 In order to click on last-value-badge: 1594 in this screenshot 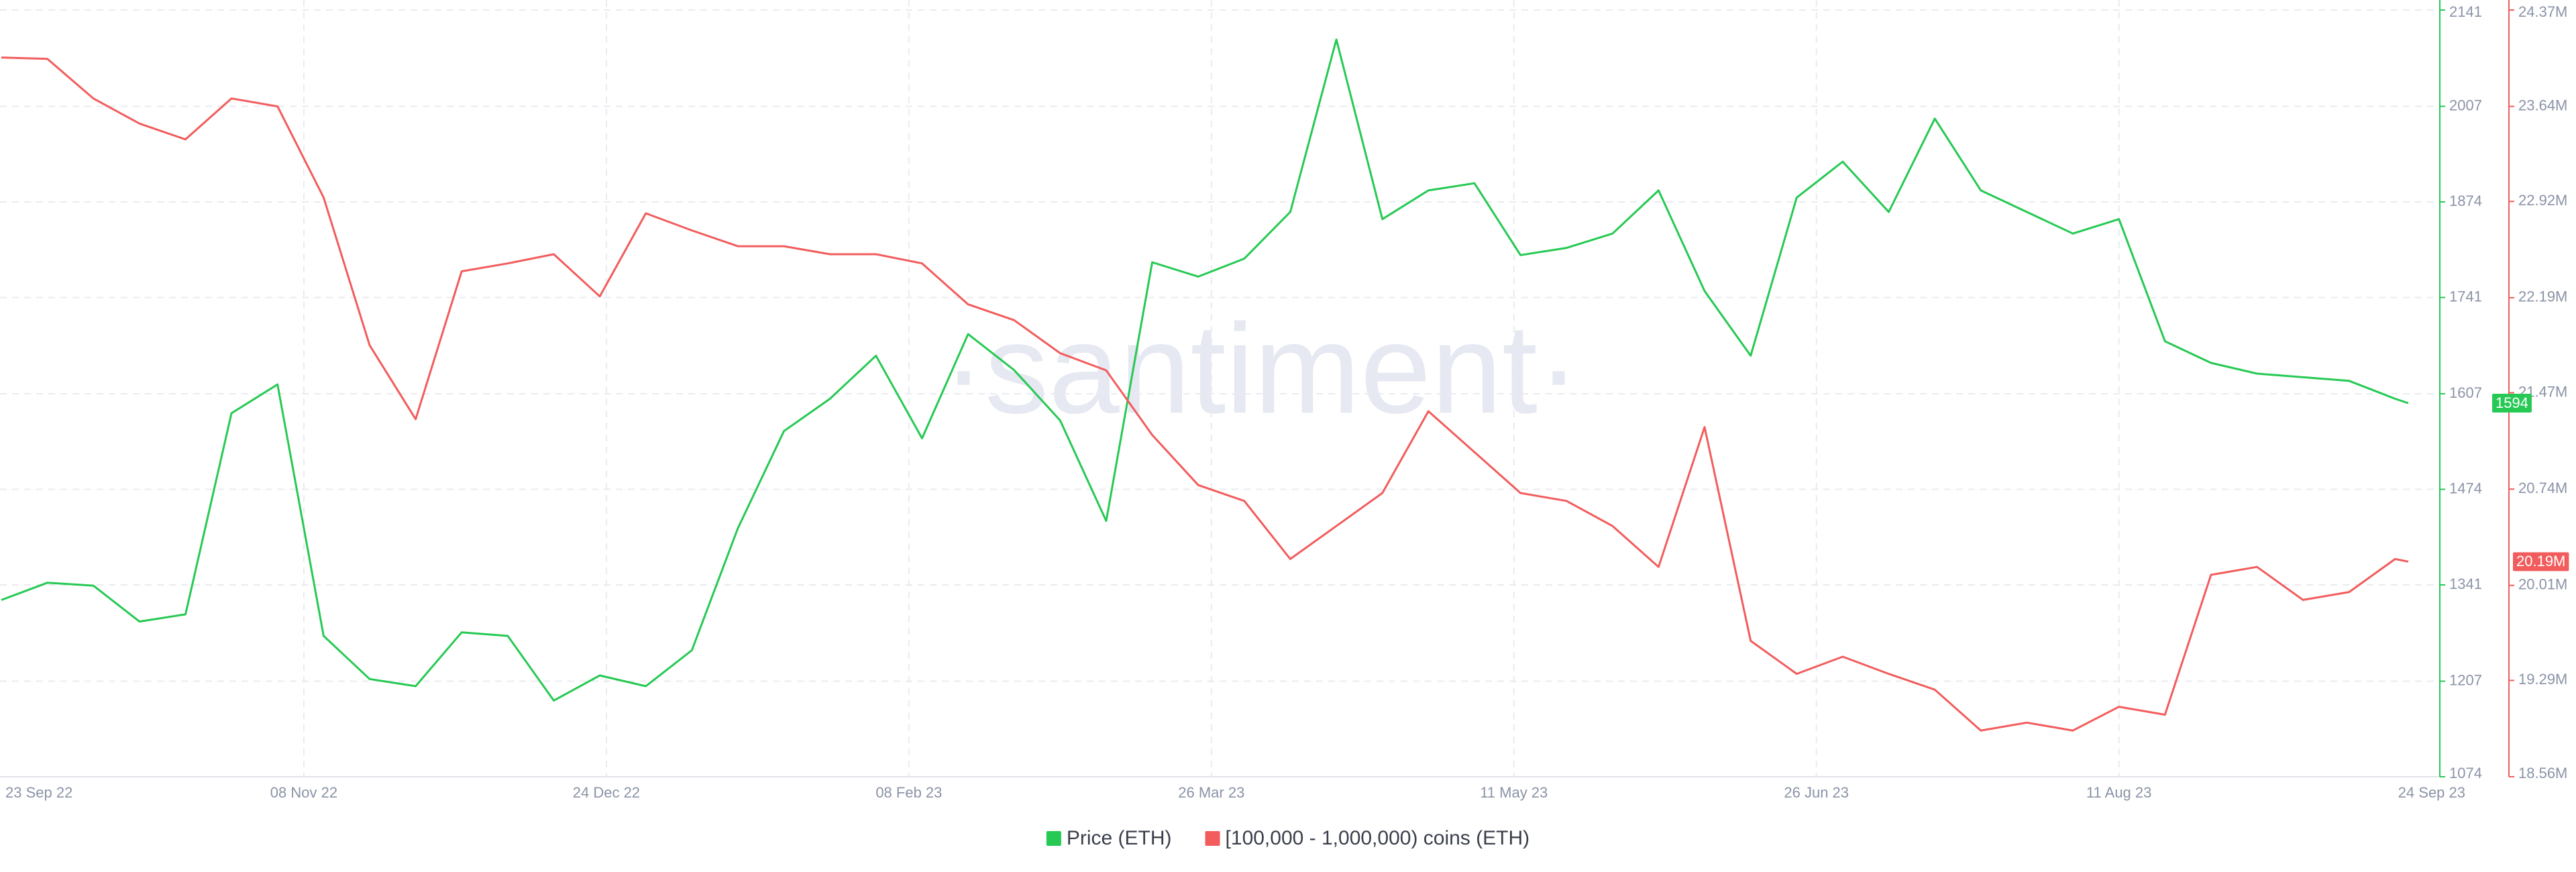, I will do `click(2512, 403)`.